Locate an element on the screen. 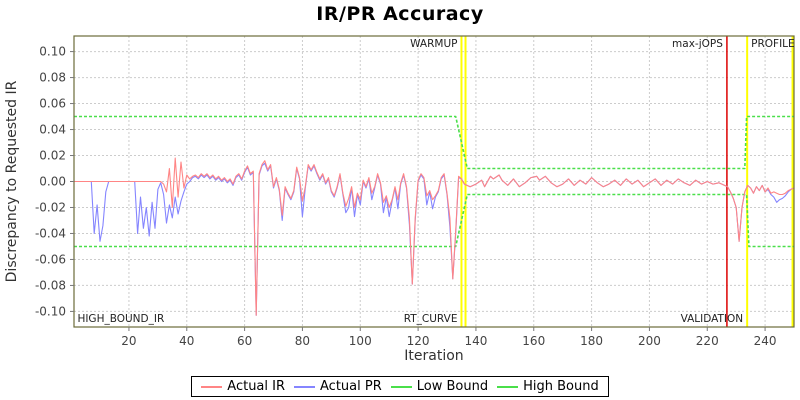 The height and width of the screenshot is (400, 800). y-tick-label: 0.02 is located at coordinates (52, 156).